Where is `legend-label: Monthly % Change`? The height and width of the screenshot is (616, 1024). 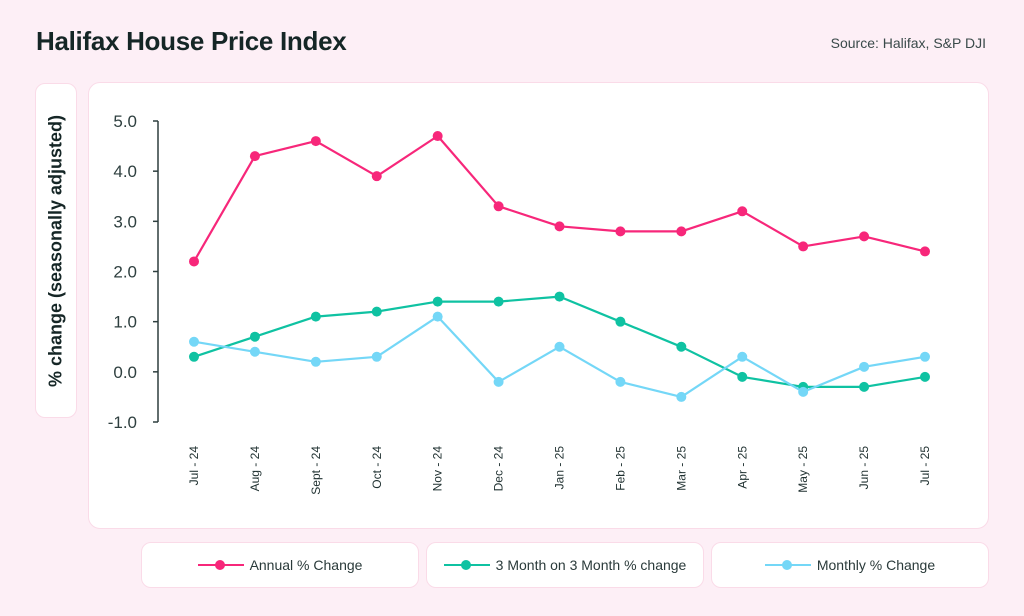
legend-label: Monthly % Change is located at coordinates (876, 565).